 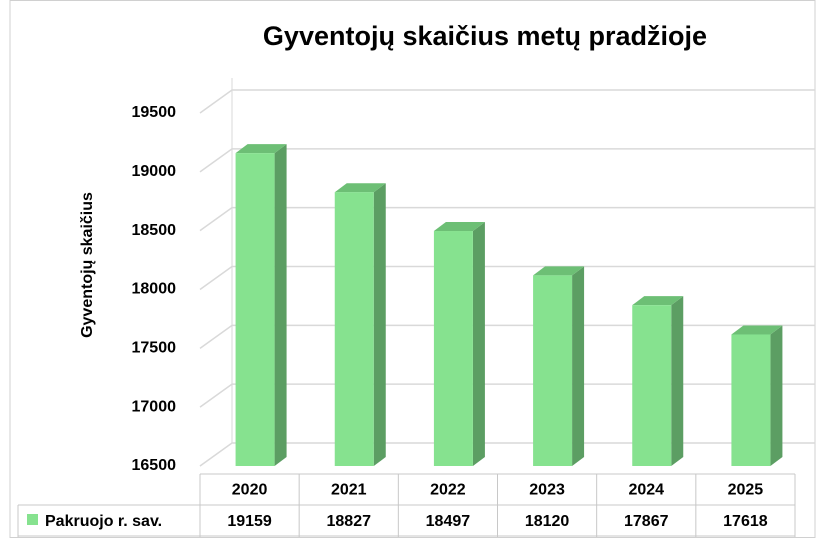 What do you see at coordinates (154, 289) in the screenshot?
I see `y-tick-label: 18000` at bounding box center [154, 289].